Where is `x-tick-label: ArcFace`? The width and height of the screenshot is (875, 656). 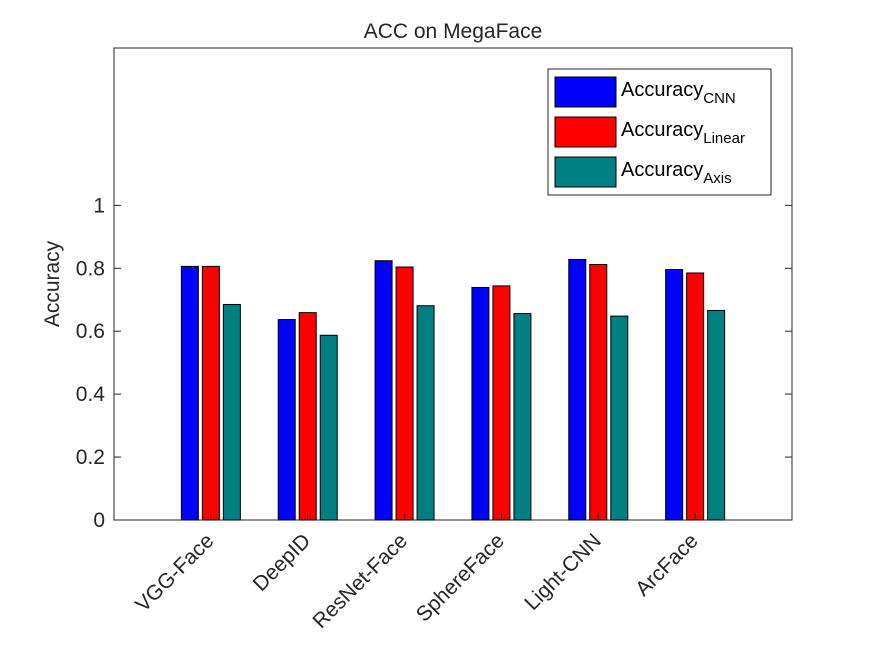
x-tick-label: ArcFace is located at coordinates (667, 565).